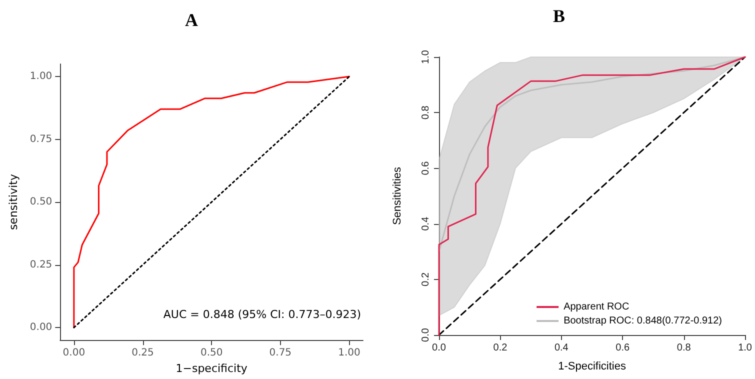 This screenshot has width=755, height=379. I want to click on y-tick-label: 0.8, so click(426, 112).